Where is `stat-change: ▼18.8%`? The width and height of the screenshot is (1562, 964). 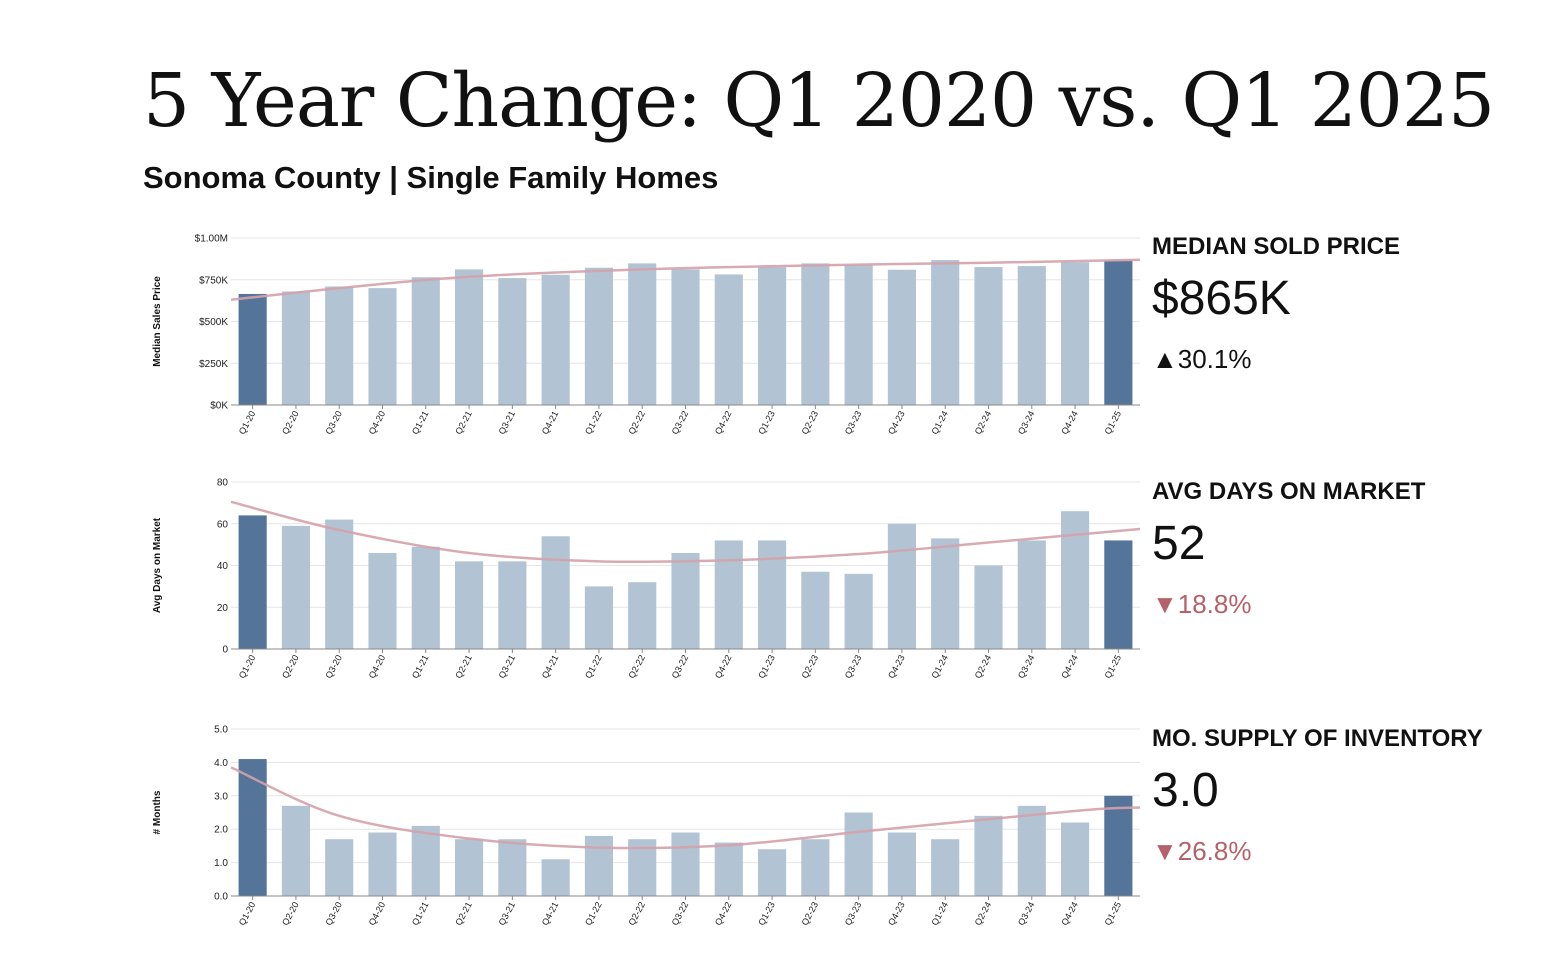 stat-change: ▼18.8% is located at coordinates (1202, 604).